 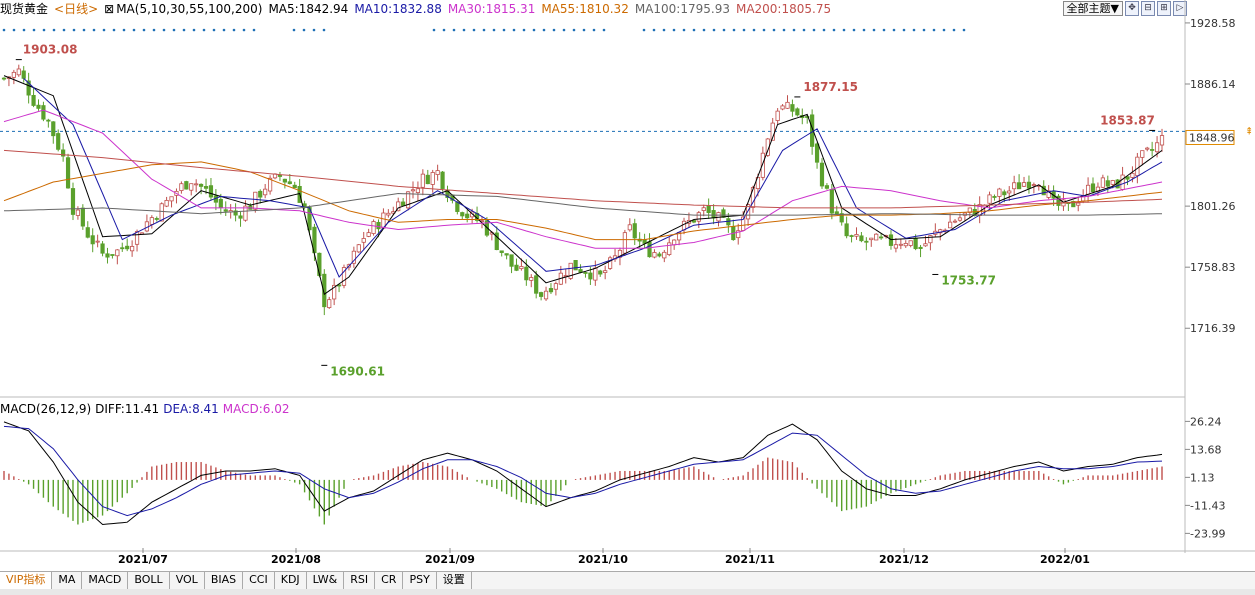 What do you see at coordinates (830, 87) in the screenshot?
I see `extreme-price-label: 1877.15` at bounding box center [830, 87].